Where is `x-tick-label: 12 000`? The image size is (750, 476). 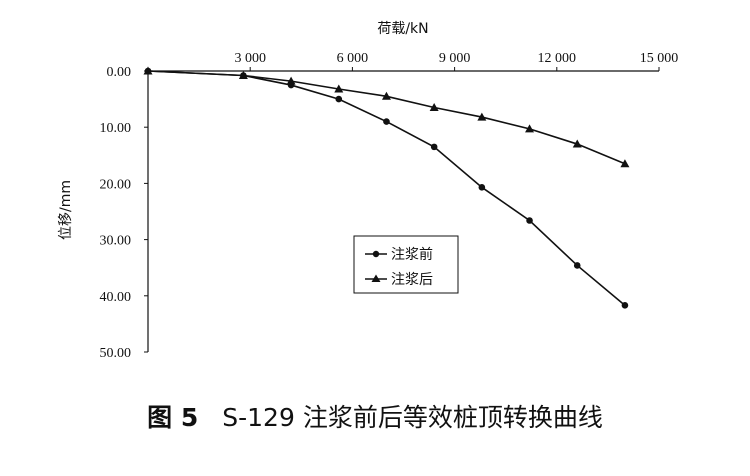 x-tick-label: 12 000 is located at coordinates (557, 58).